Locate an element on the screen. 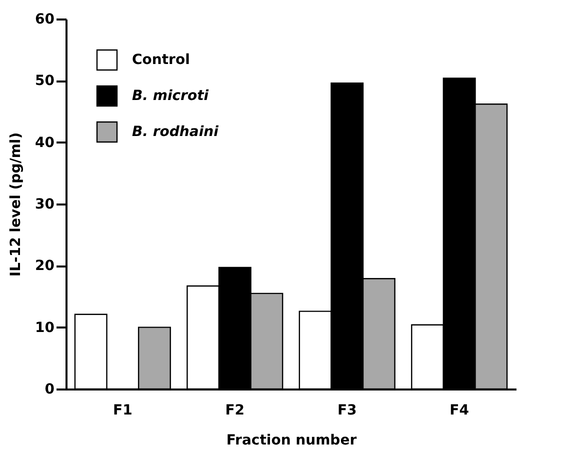 The width and height of the screenshot is (573, 452). x-tick-label: F2 is located at coordinates (235, 410).